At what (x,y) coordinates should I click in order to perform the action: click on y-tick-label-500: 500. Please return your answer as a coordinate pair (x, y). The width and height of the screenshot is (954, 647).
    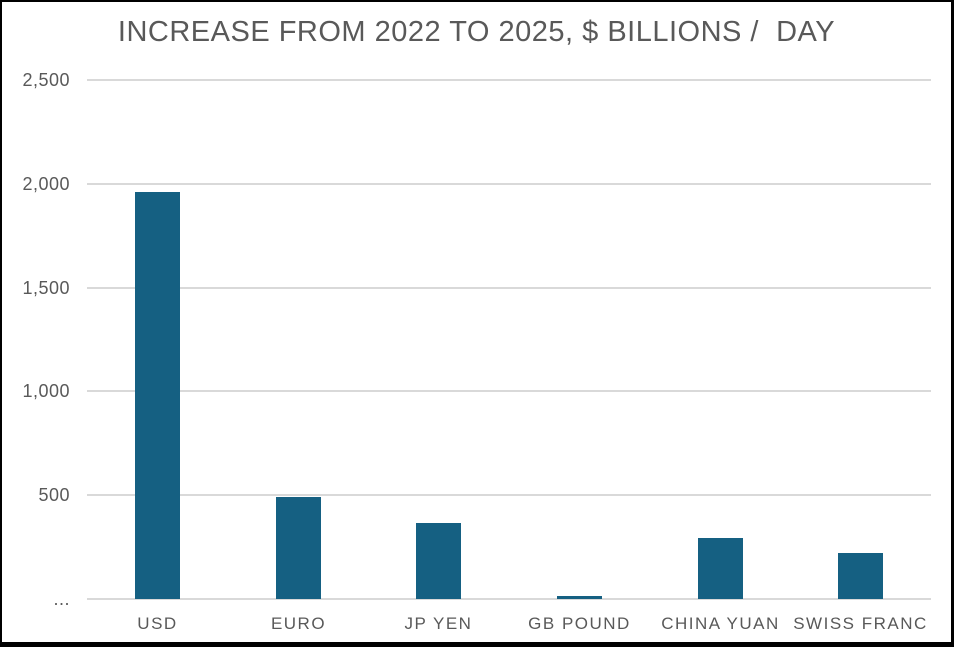
    Looking at the image, I should click on (54, 495).